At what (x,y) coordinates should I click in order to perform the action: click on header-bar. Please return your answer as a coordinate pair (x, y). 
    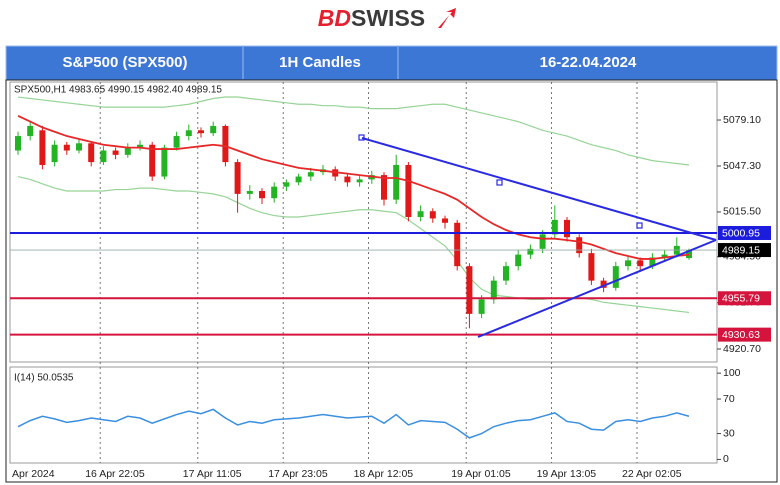
    Looking at the image, I should click on (391, 63).